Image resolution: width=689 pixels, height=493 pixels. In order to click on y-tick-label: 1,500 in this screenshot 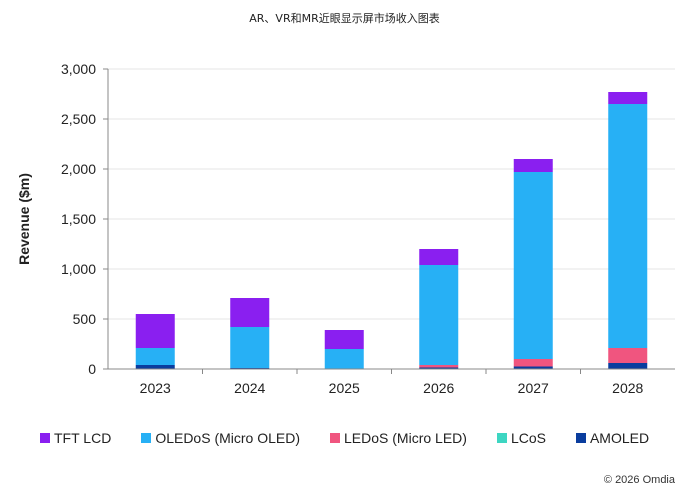, I will do `click(78, 219)`.